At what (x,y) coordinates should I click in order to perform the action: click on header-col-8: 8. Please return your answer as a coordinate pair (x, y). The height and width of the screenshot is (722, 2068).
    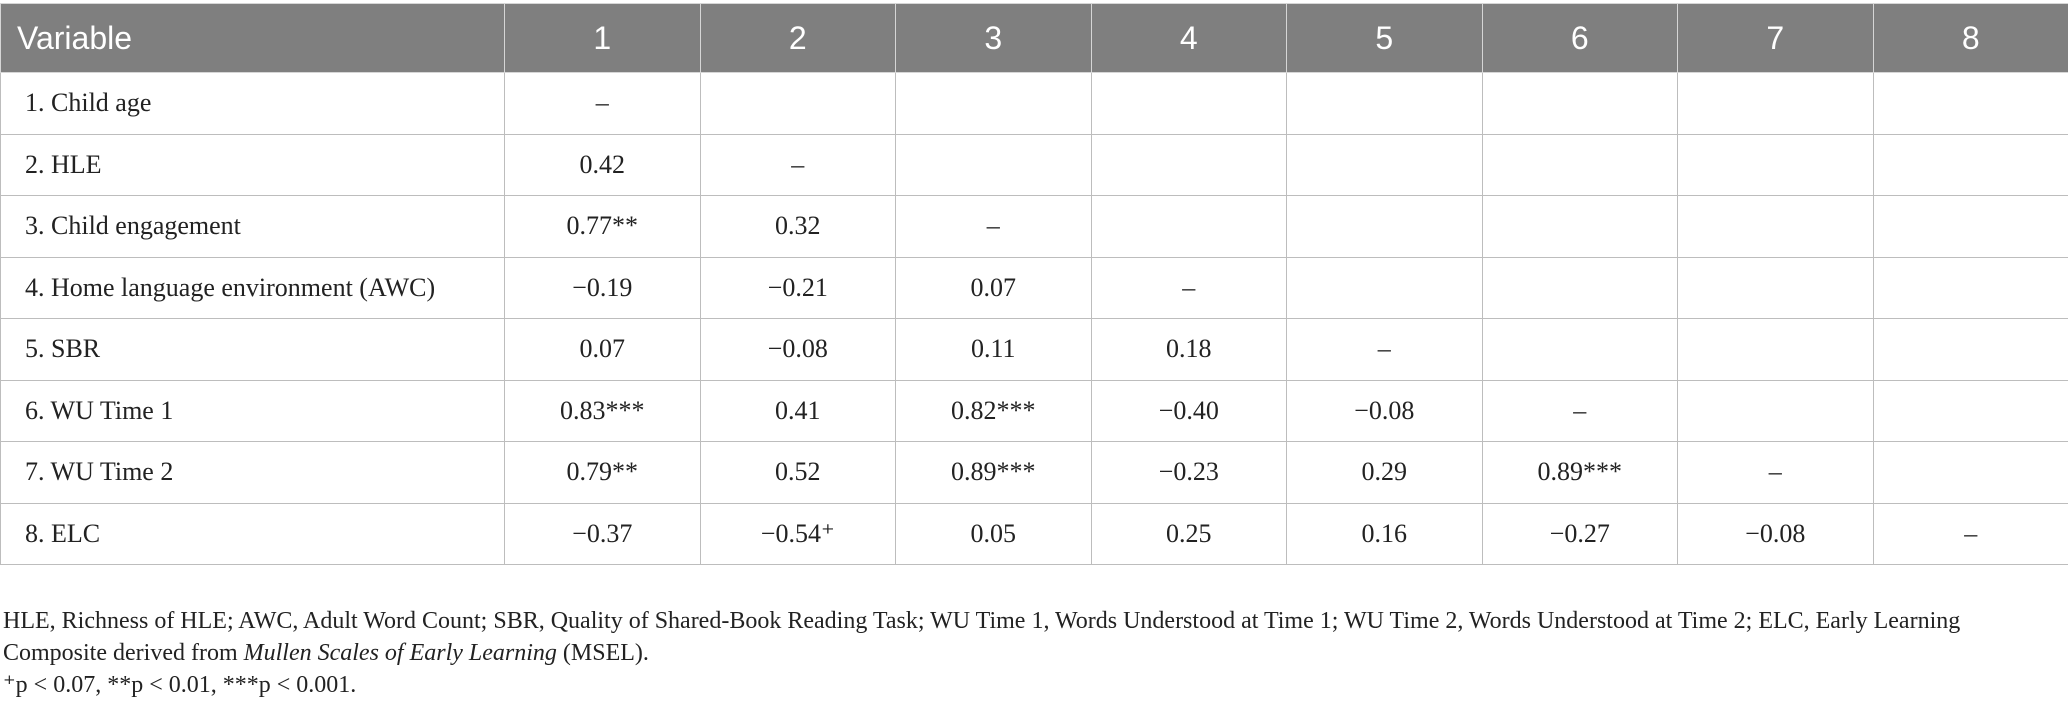
    Looking at the image, I should click on (1970, 38).